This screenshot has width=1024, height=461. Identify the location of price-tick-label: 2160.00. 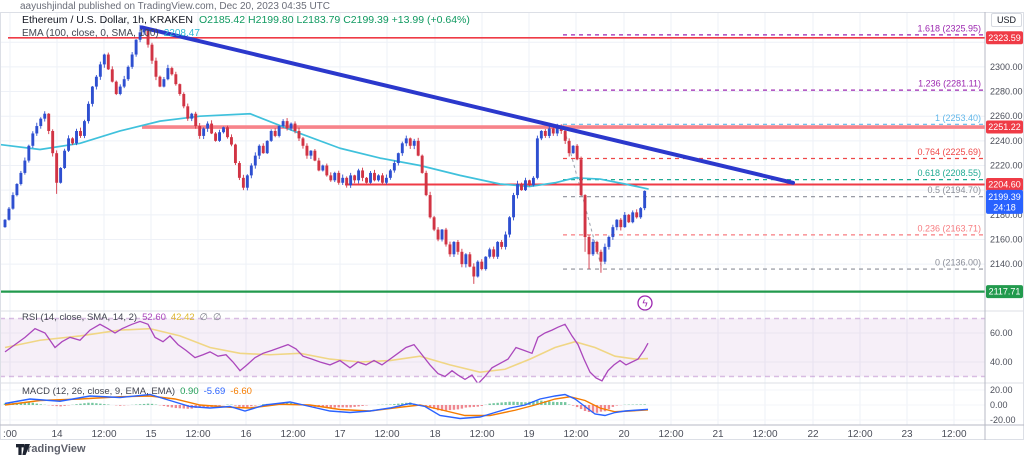
(1006, 239).